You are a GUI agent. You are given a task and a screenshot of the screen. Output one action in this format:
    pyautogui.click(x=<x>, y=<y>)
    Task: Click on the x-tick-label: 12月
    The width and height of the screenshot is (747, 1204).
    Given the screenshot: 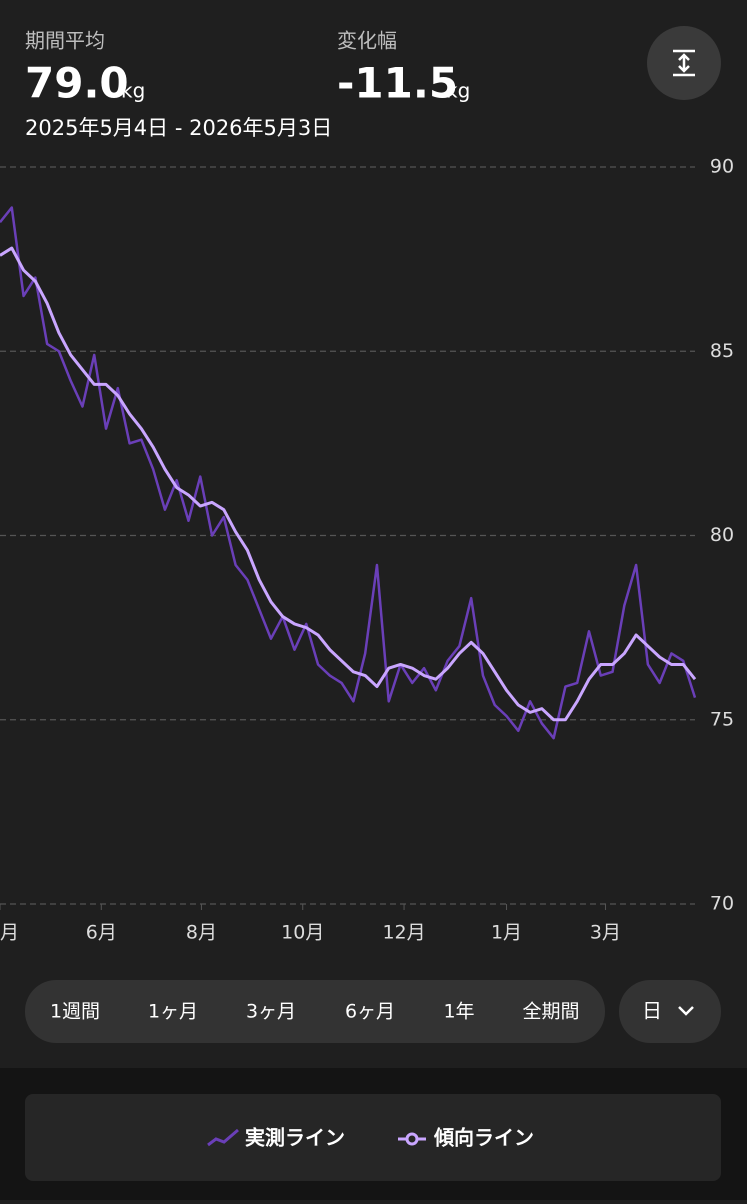 What is the action you would take?
    pyautogui.click(x=403, y=933)
    